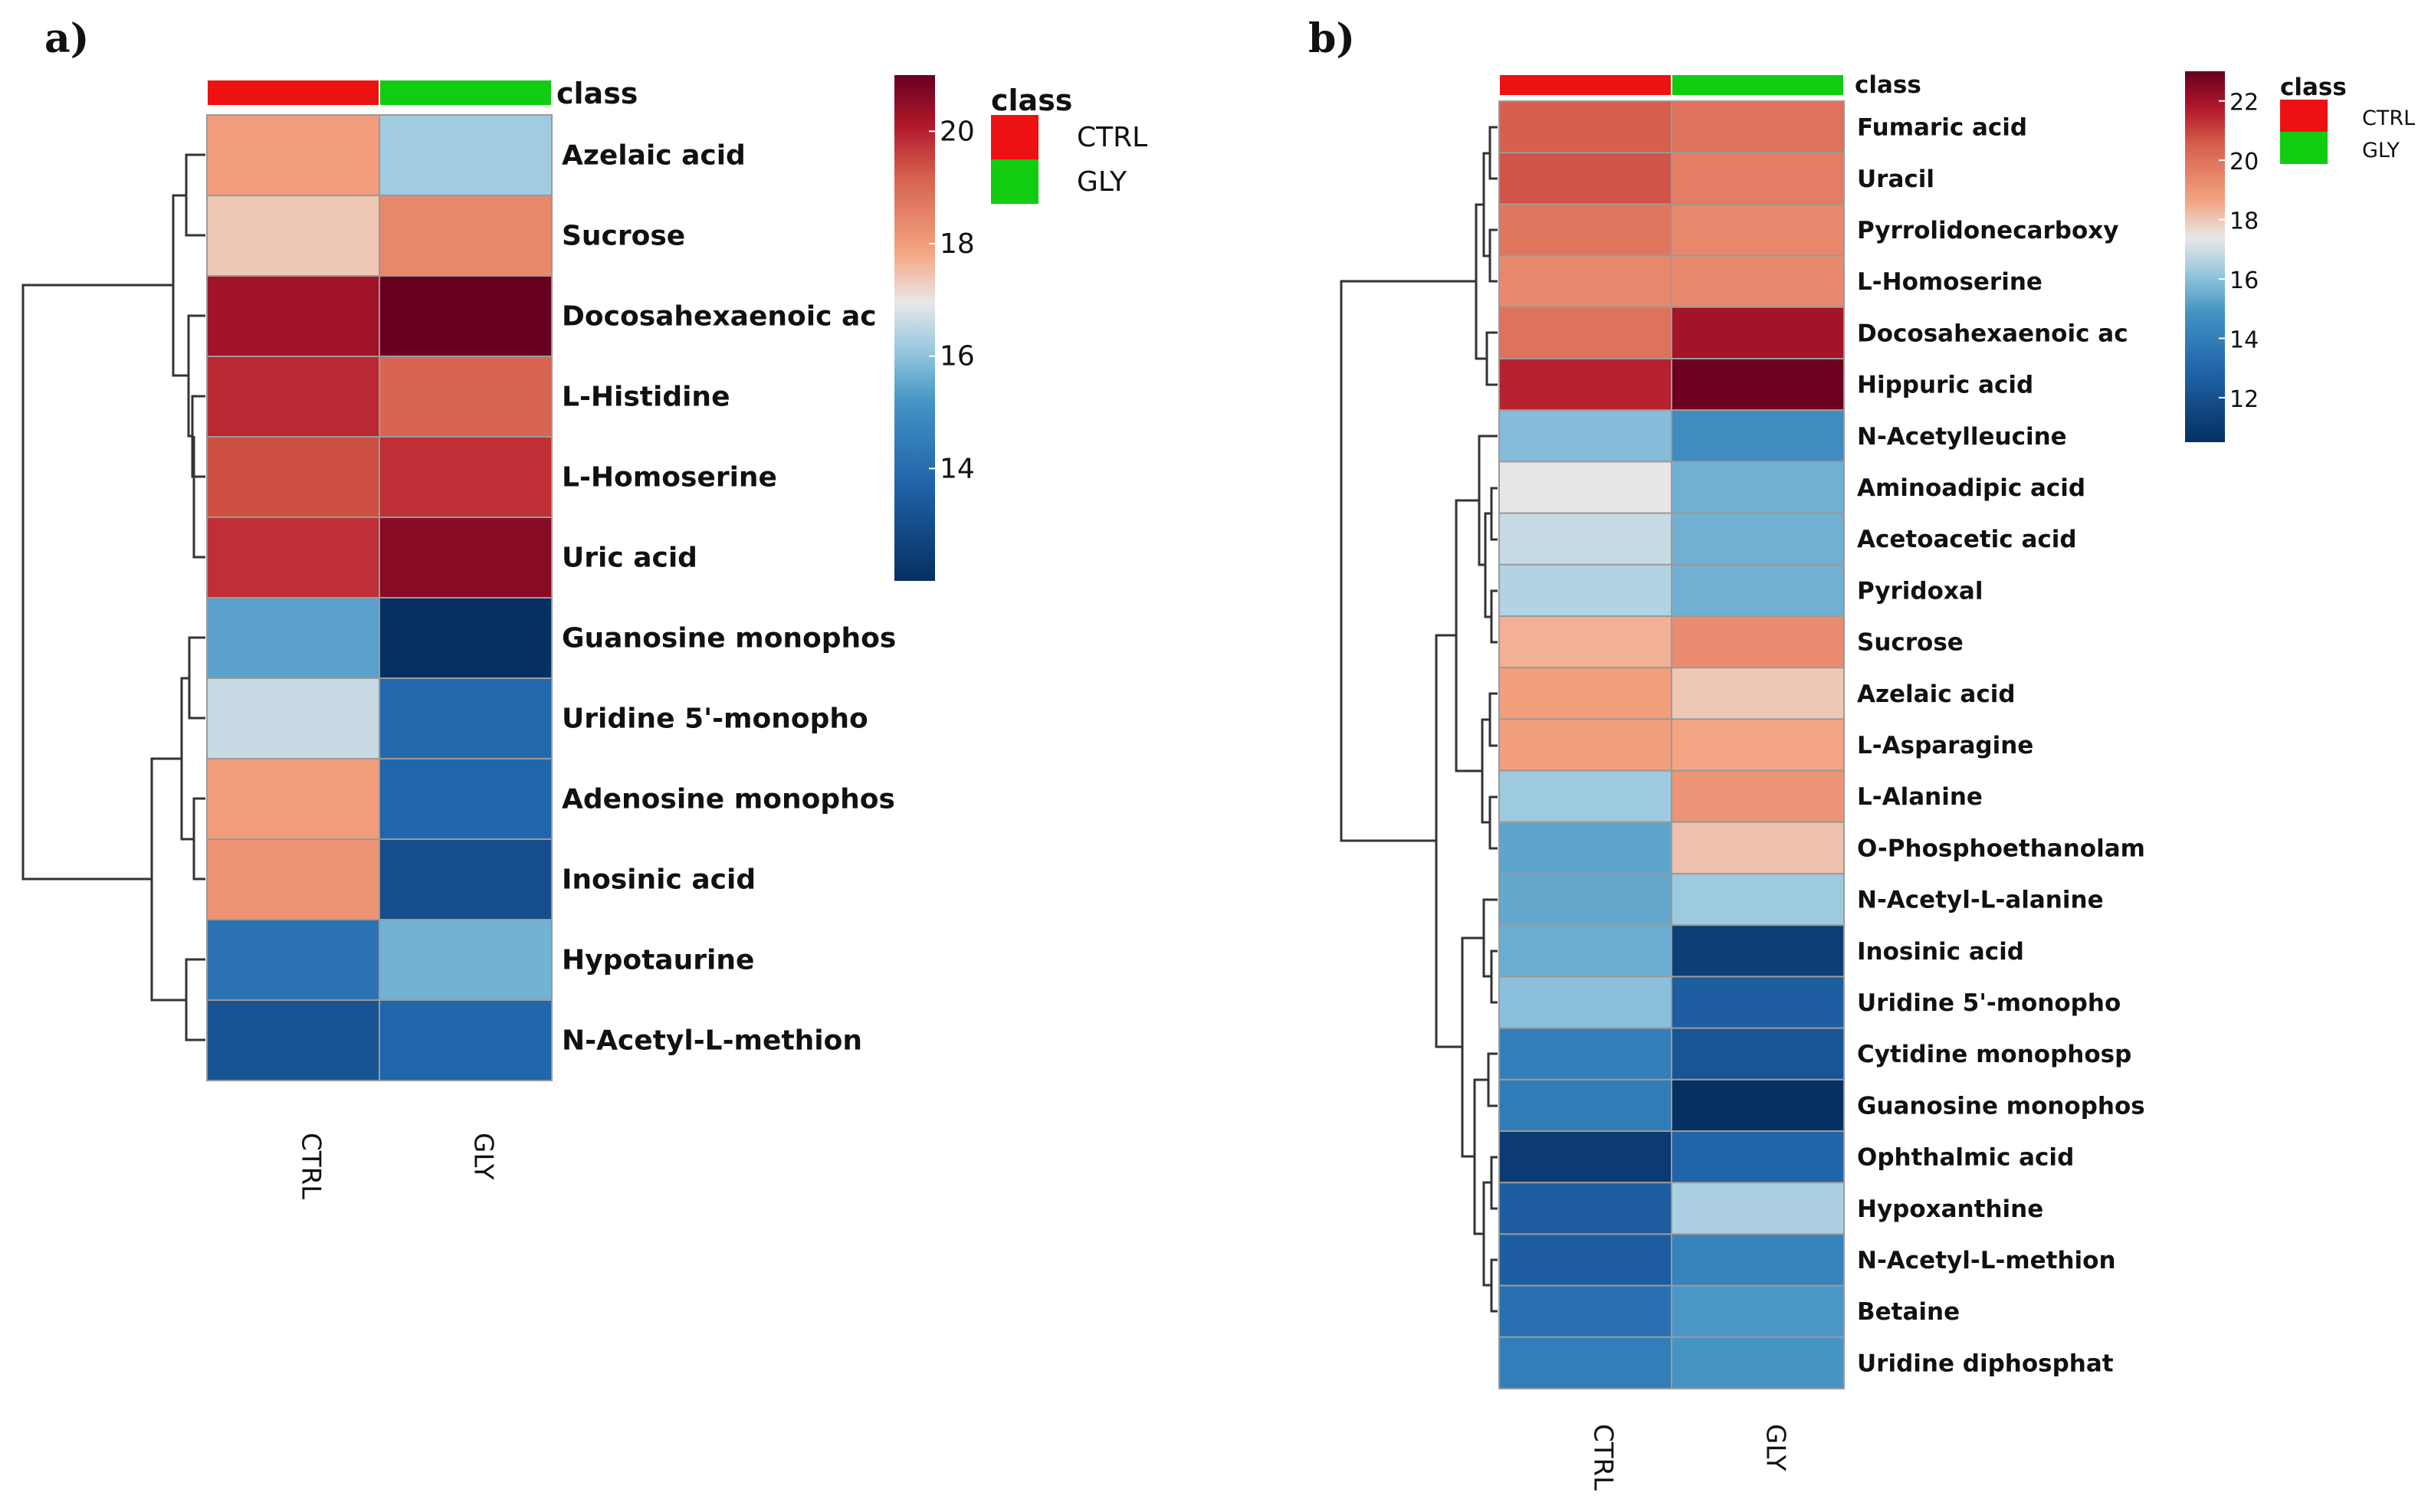  What do you see at coordinates (66, 38) in the screenshot?
I see `panel-a-label: a)` at bounding box center [66, 38].